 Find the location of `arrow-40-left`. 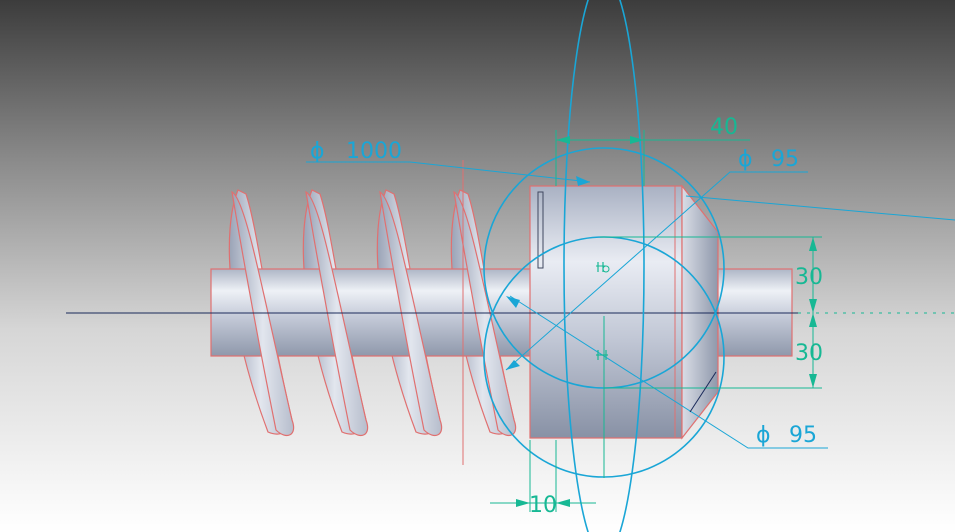

arrow-40-left is located at coordinates (563, 140).